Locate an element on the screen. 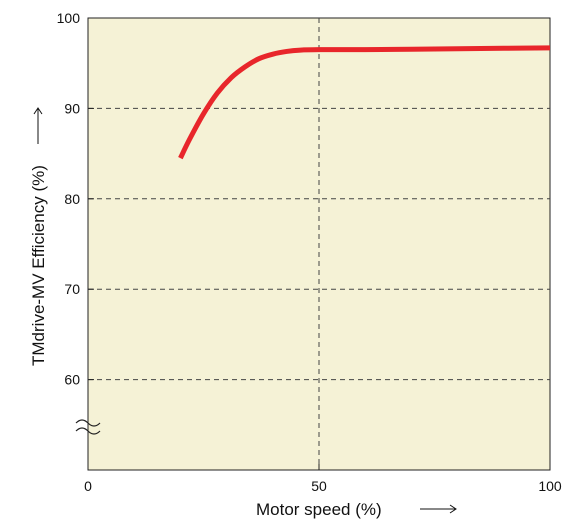  y-axis-title: TMdrive-MV Efficiency (%) is located at coordinates (38, 265).